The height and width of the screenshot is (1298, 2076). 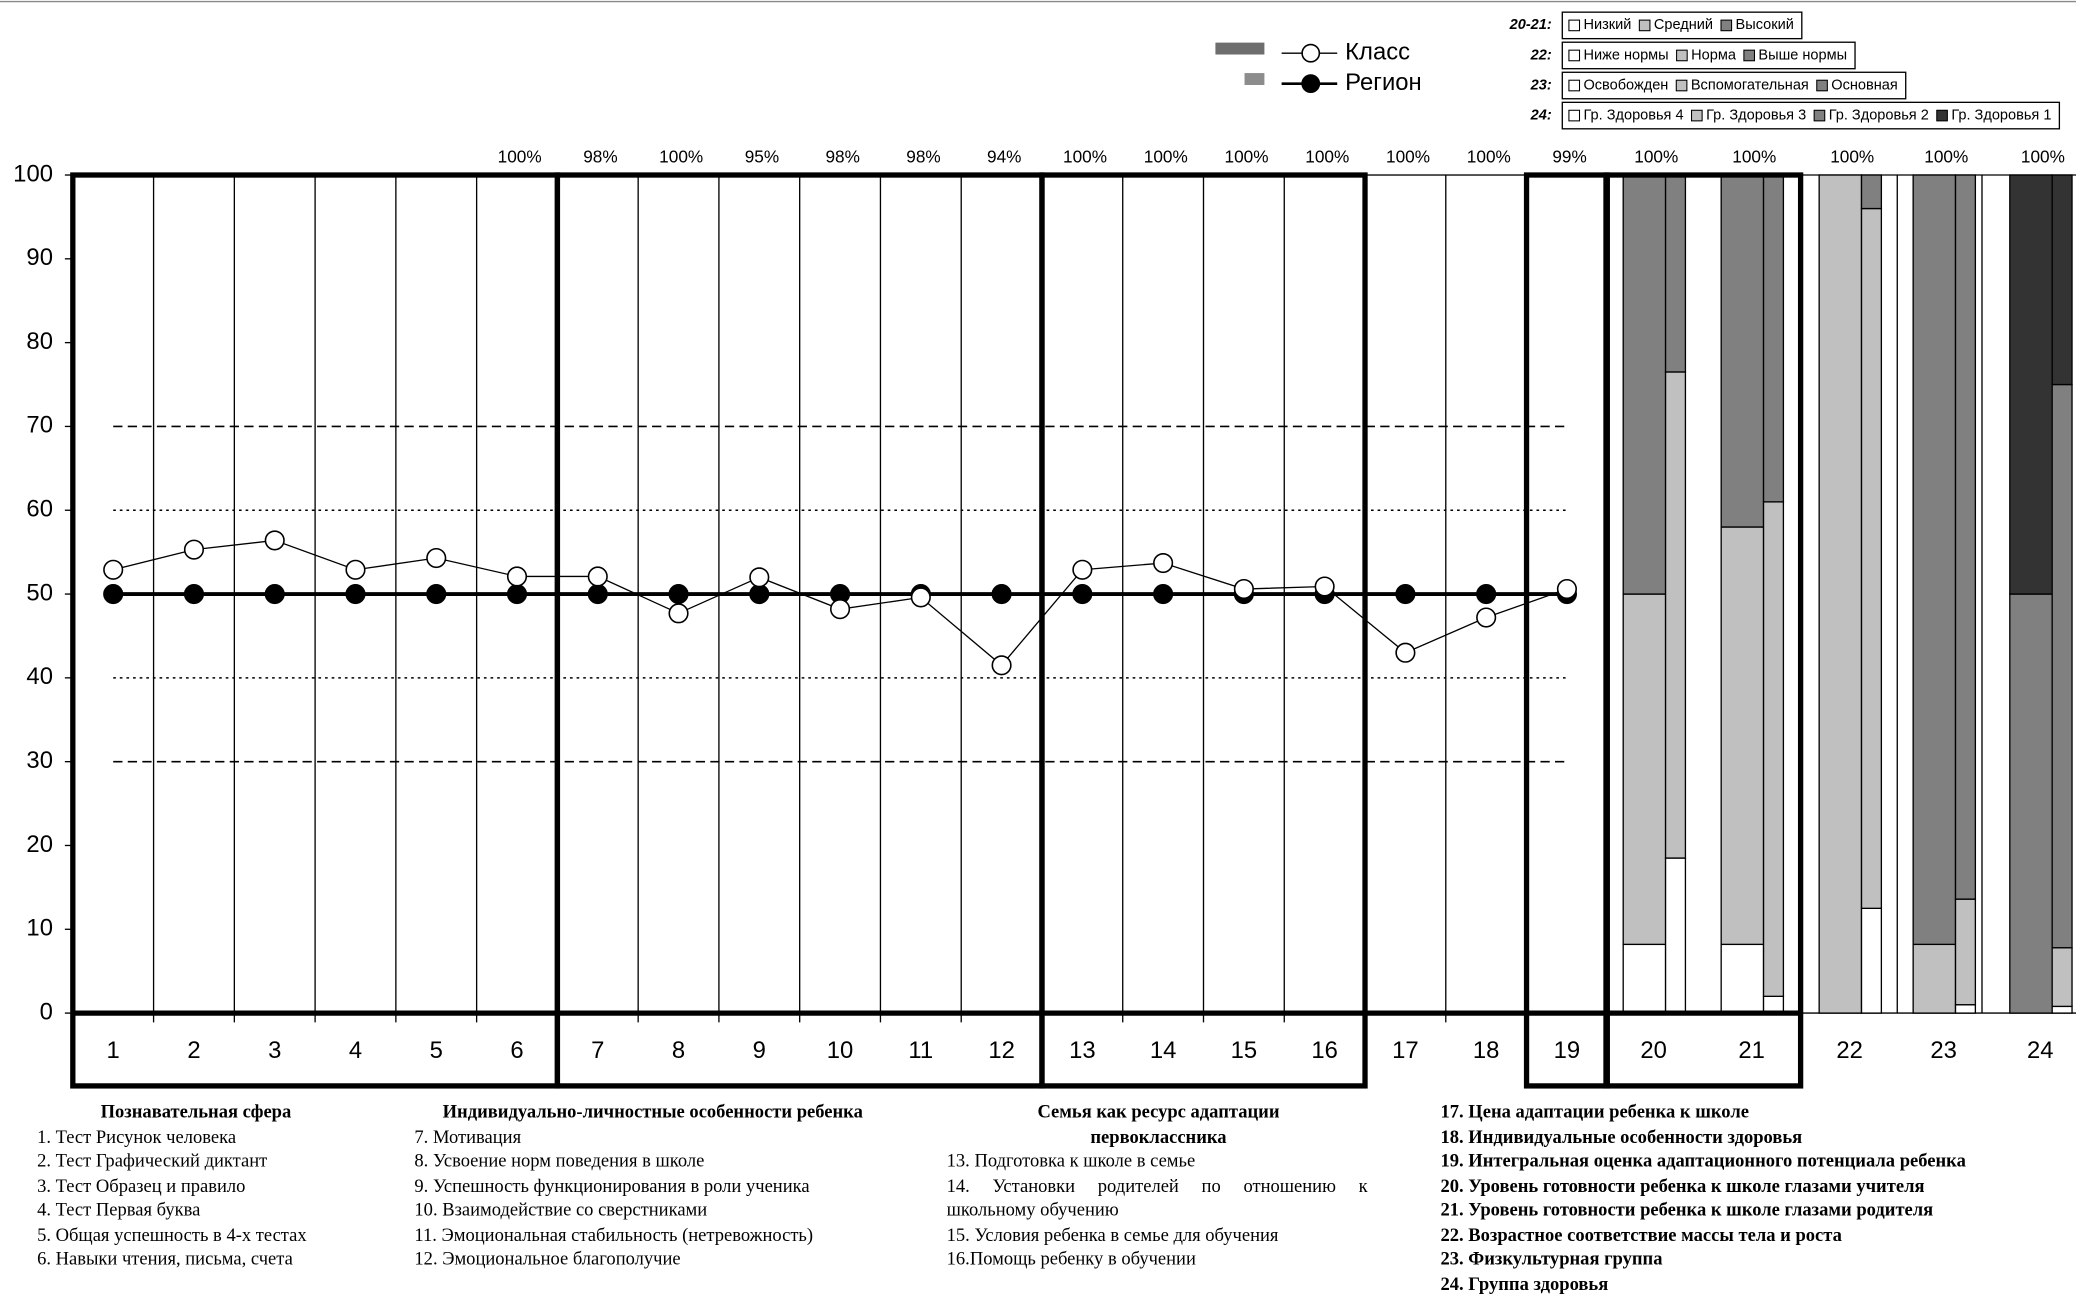 What do you see at coordinates (1567, 1050) in the screenshot?
I see `x-tick-label: 19` at bounding box center [1567, 1050].